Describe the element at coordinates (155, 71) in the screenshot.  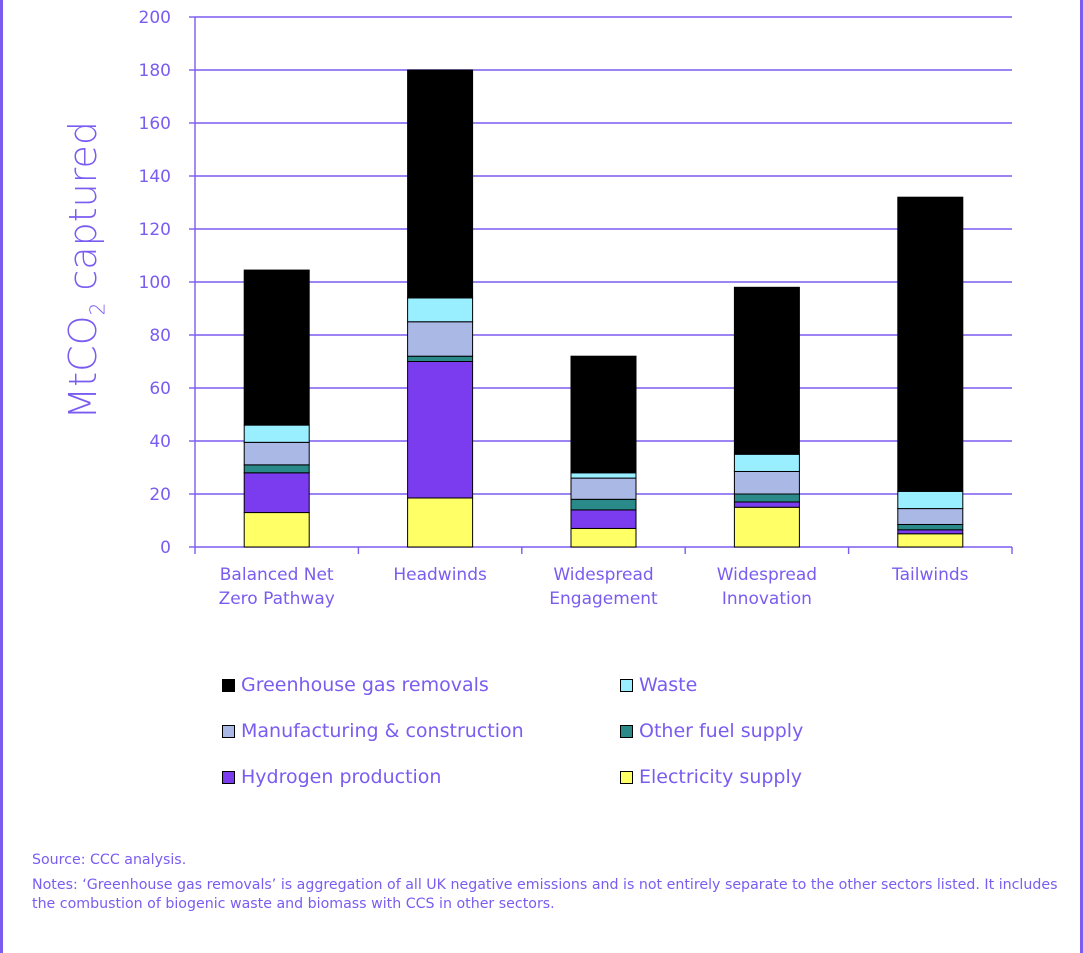
I see `y-tick-label: 180` at that location.